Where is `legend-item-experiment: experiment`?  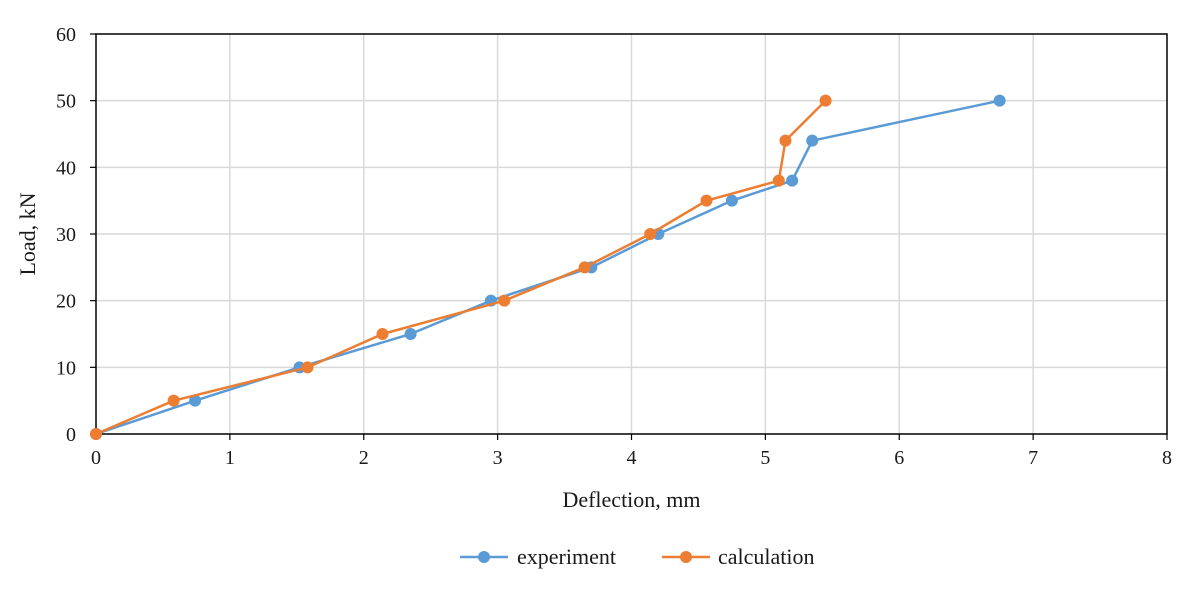
legend-item-experiment: experiment is located at coordinates (538, 556).